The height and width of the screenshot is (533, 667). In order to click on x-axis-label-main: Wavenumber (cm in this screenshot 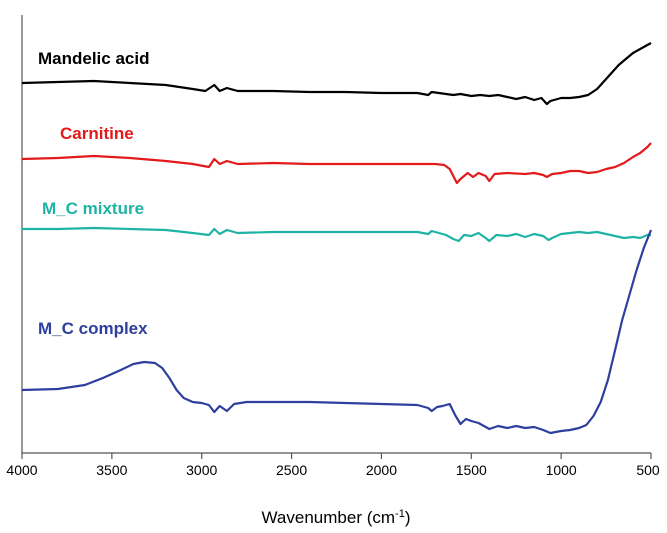, I will do `click(329, 517)`.